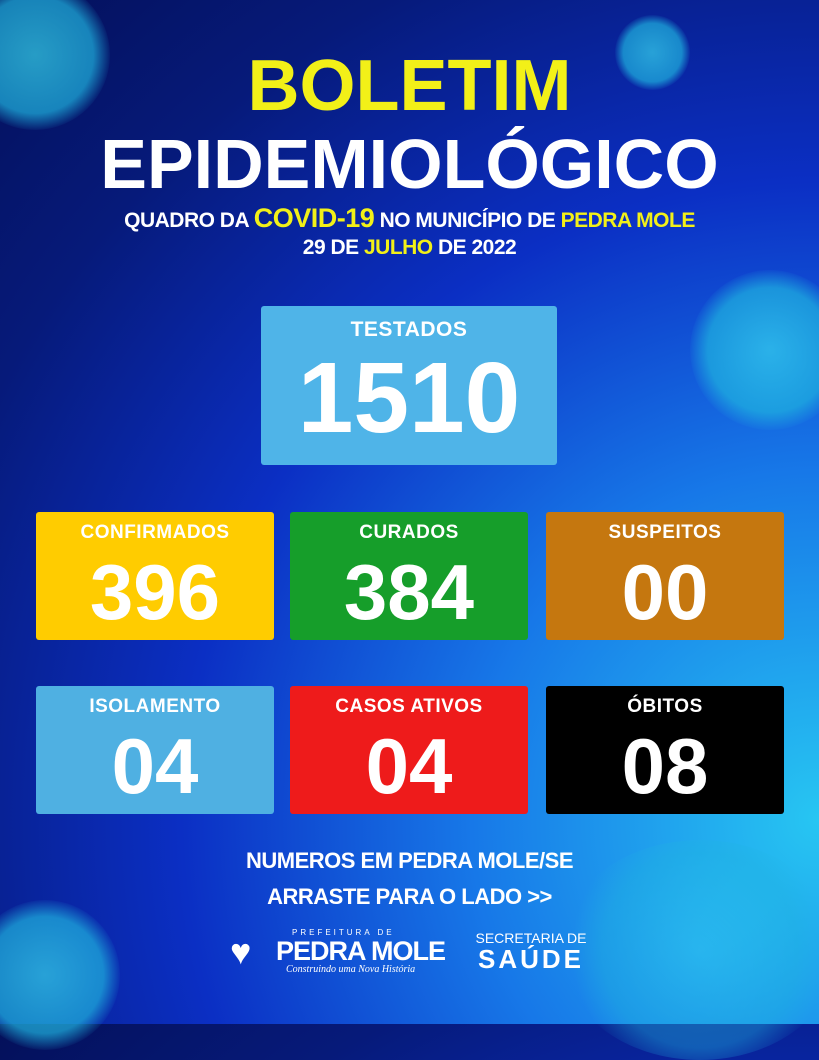 This screenshot has height=1060, width=819. I want to click on stat-suspeitos: SUSPEITOS 00, so click(665, 576).